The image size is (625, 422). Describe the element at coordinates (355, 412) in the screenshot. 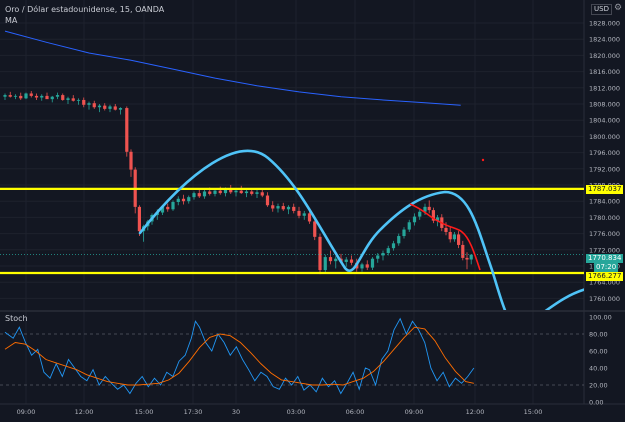

I see `time-tick-label: 06:00` at that location.